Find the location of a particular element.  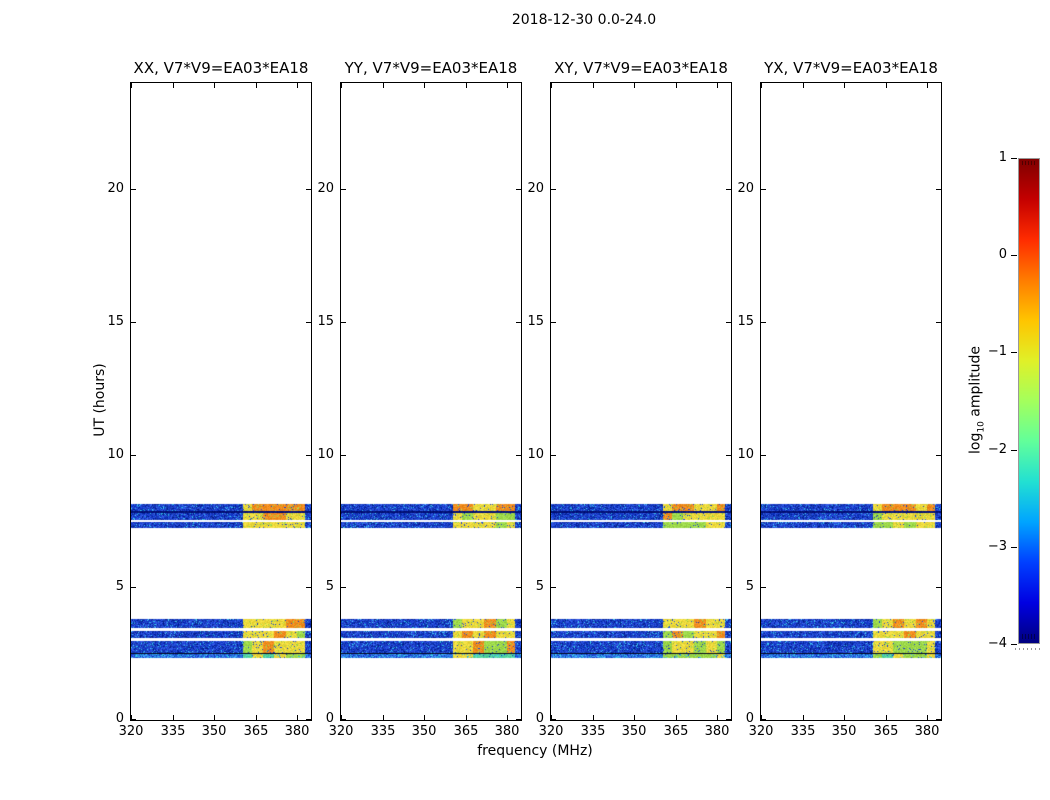

x-axis-label: frequency (MHz) is located at coordinates (535, 751).